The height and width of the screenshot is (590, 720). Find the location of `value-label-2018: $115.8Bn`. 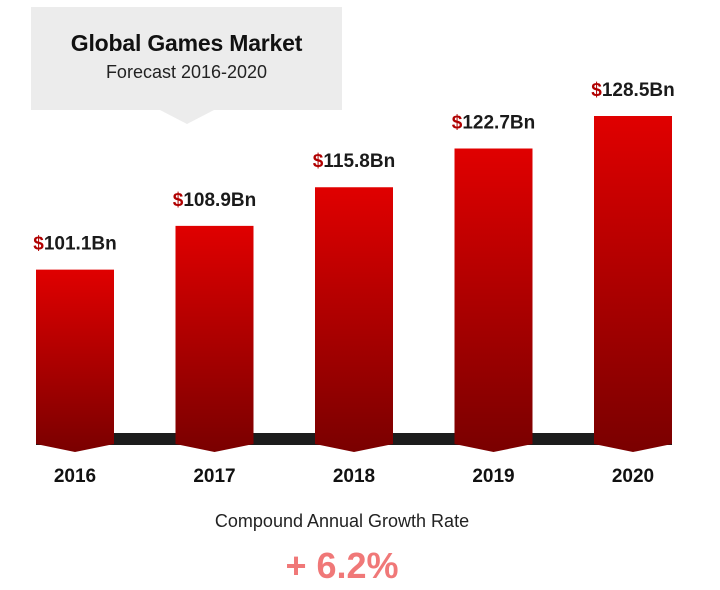

value-label-2018: $115.8Bn is located at coordinates (354, 161).